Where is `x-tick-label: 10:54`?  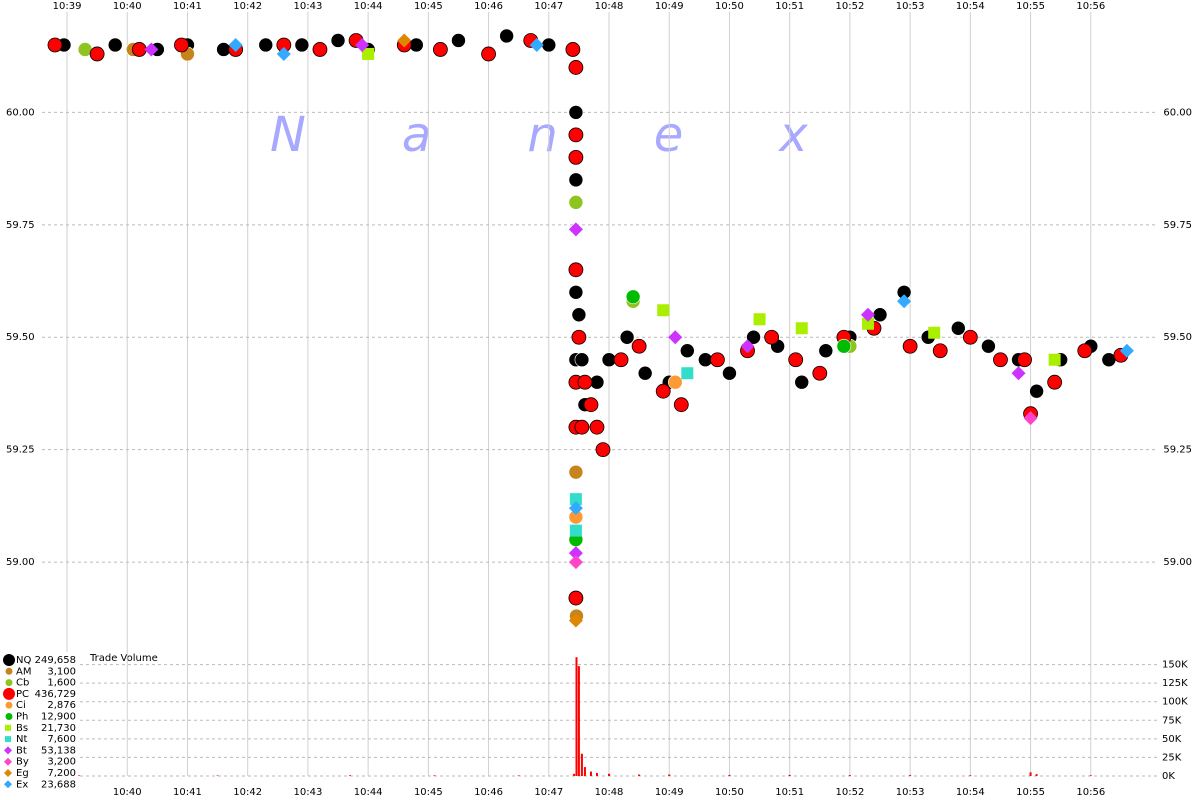 x-tick-label: 10:54 is located at coordinates (970, 792).